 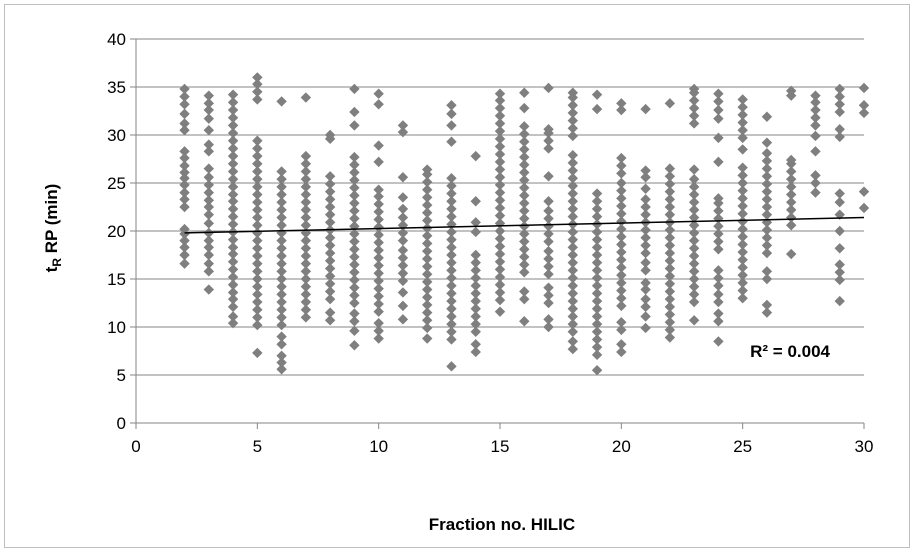 What do you see at coordinates (116, 183) in the screenshot?
I see `y-tick-label: 25` at bounding box center [116, 183].